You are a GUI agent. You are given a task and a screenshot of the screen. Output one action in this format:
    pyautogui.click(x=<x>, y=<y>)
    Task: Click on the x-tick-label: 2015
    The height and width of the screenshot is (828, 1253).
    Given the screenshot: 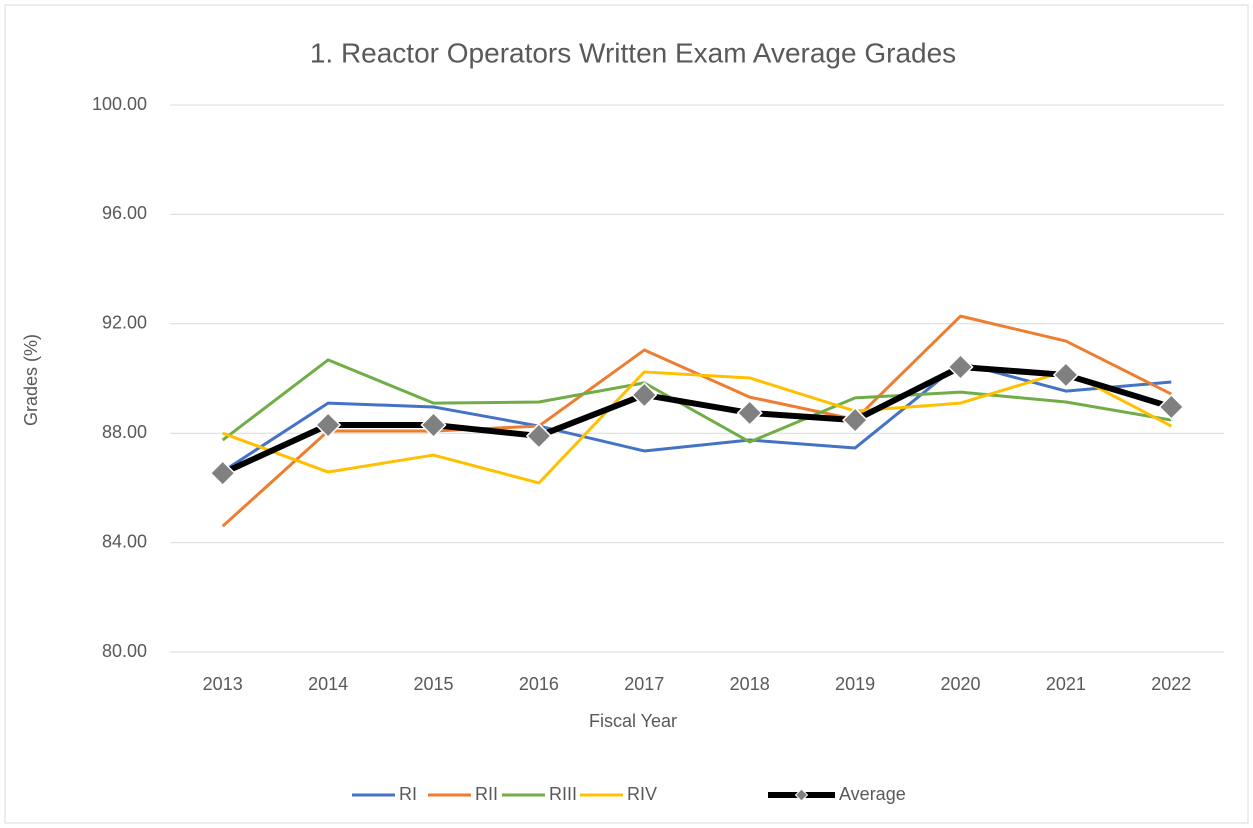 What is the action you would take?
    pyautogui.click(x=433, y=684)
    